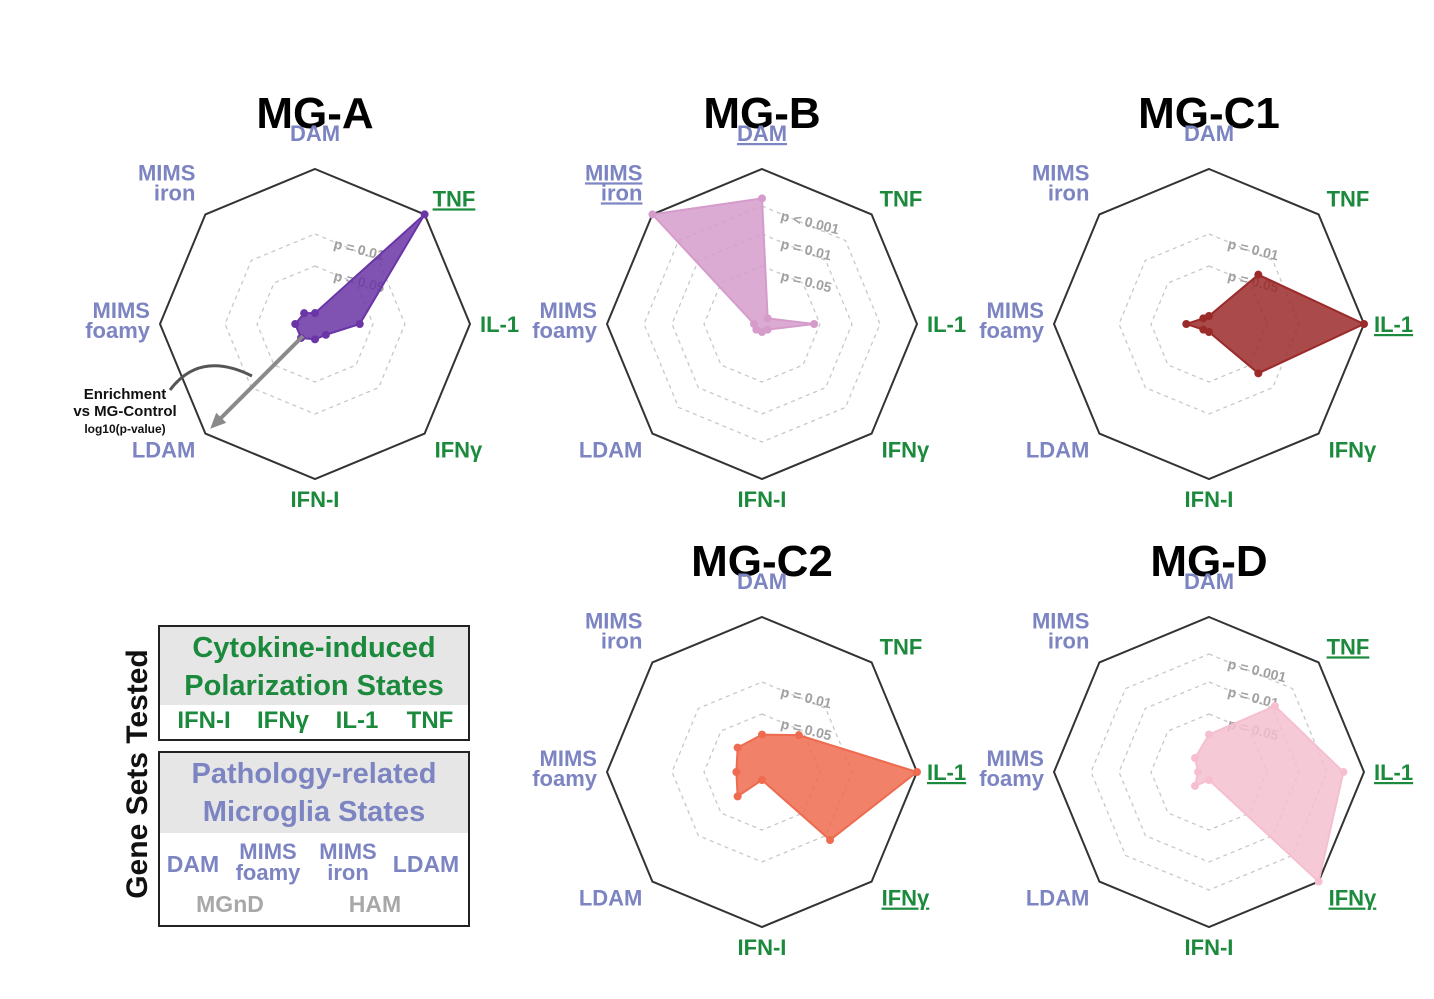  I want to click on pathology-legend-title-2: Microglia States, so click(314, 812).